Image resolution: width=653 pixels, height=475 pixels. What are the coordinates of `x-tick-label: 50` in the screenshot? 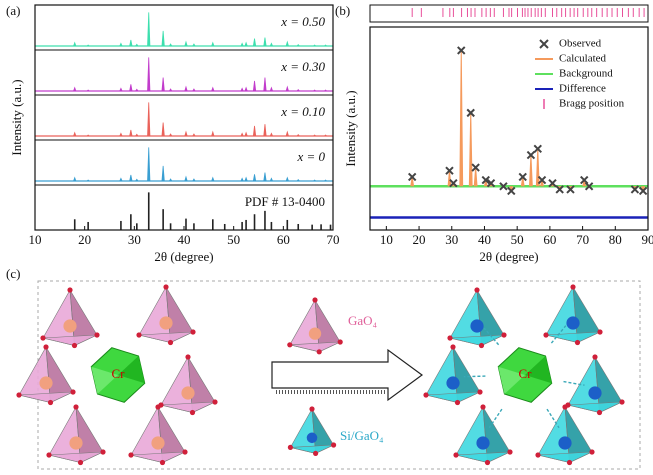 It's located at (233, 239).